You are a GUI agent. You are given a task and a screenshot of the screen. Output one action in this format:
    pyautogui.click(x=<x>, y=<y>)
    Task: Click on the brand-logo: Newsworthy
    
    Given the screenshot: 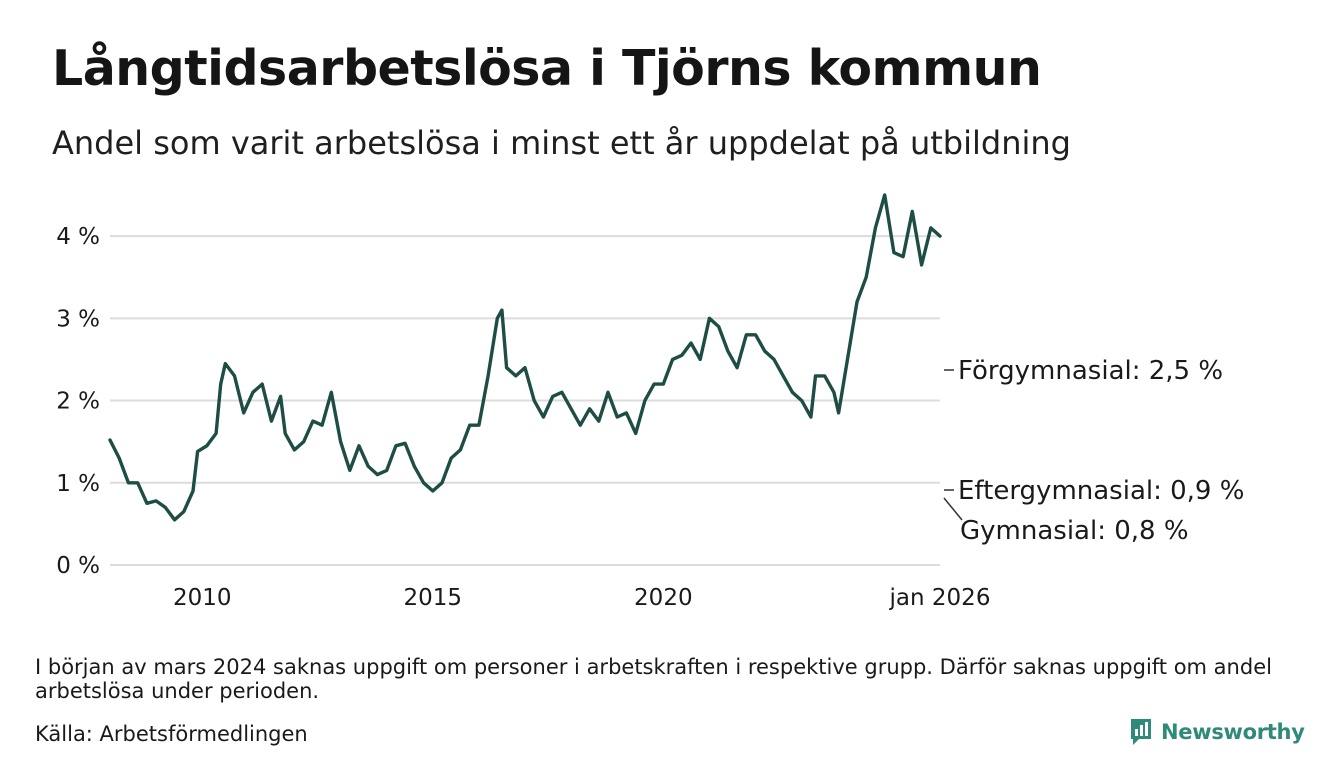 What is the action you would take?
    pyautogui.click(x=1217, y=732)
    